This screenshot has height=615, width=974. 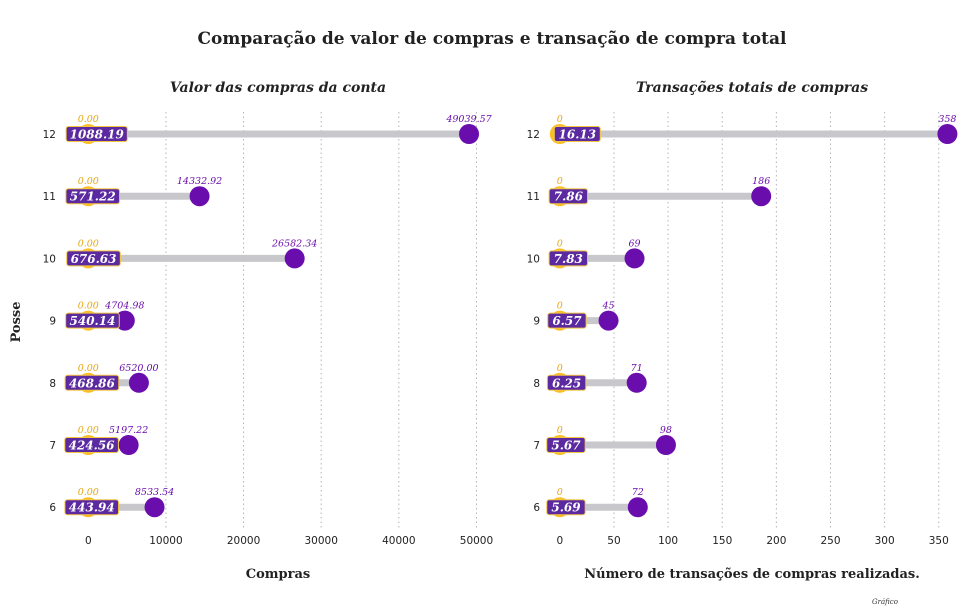 I want to click on figure-footnote: Gráfico, so click(x=885, y=602).